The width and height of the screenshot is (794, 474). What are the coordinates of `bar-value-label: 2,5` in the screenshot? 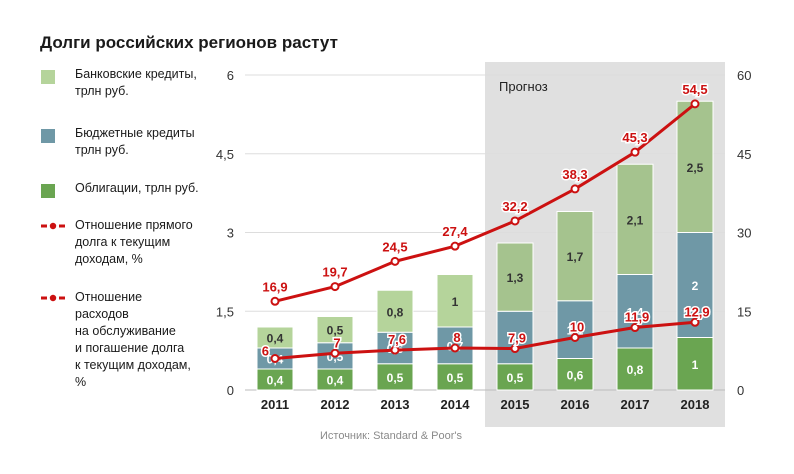 It's located at (695, 168).